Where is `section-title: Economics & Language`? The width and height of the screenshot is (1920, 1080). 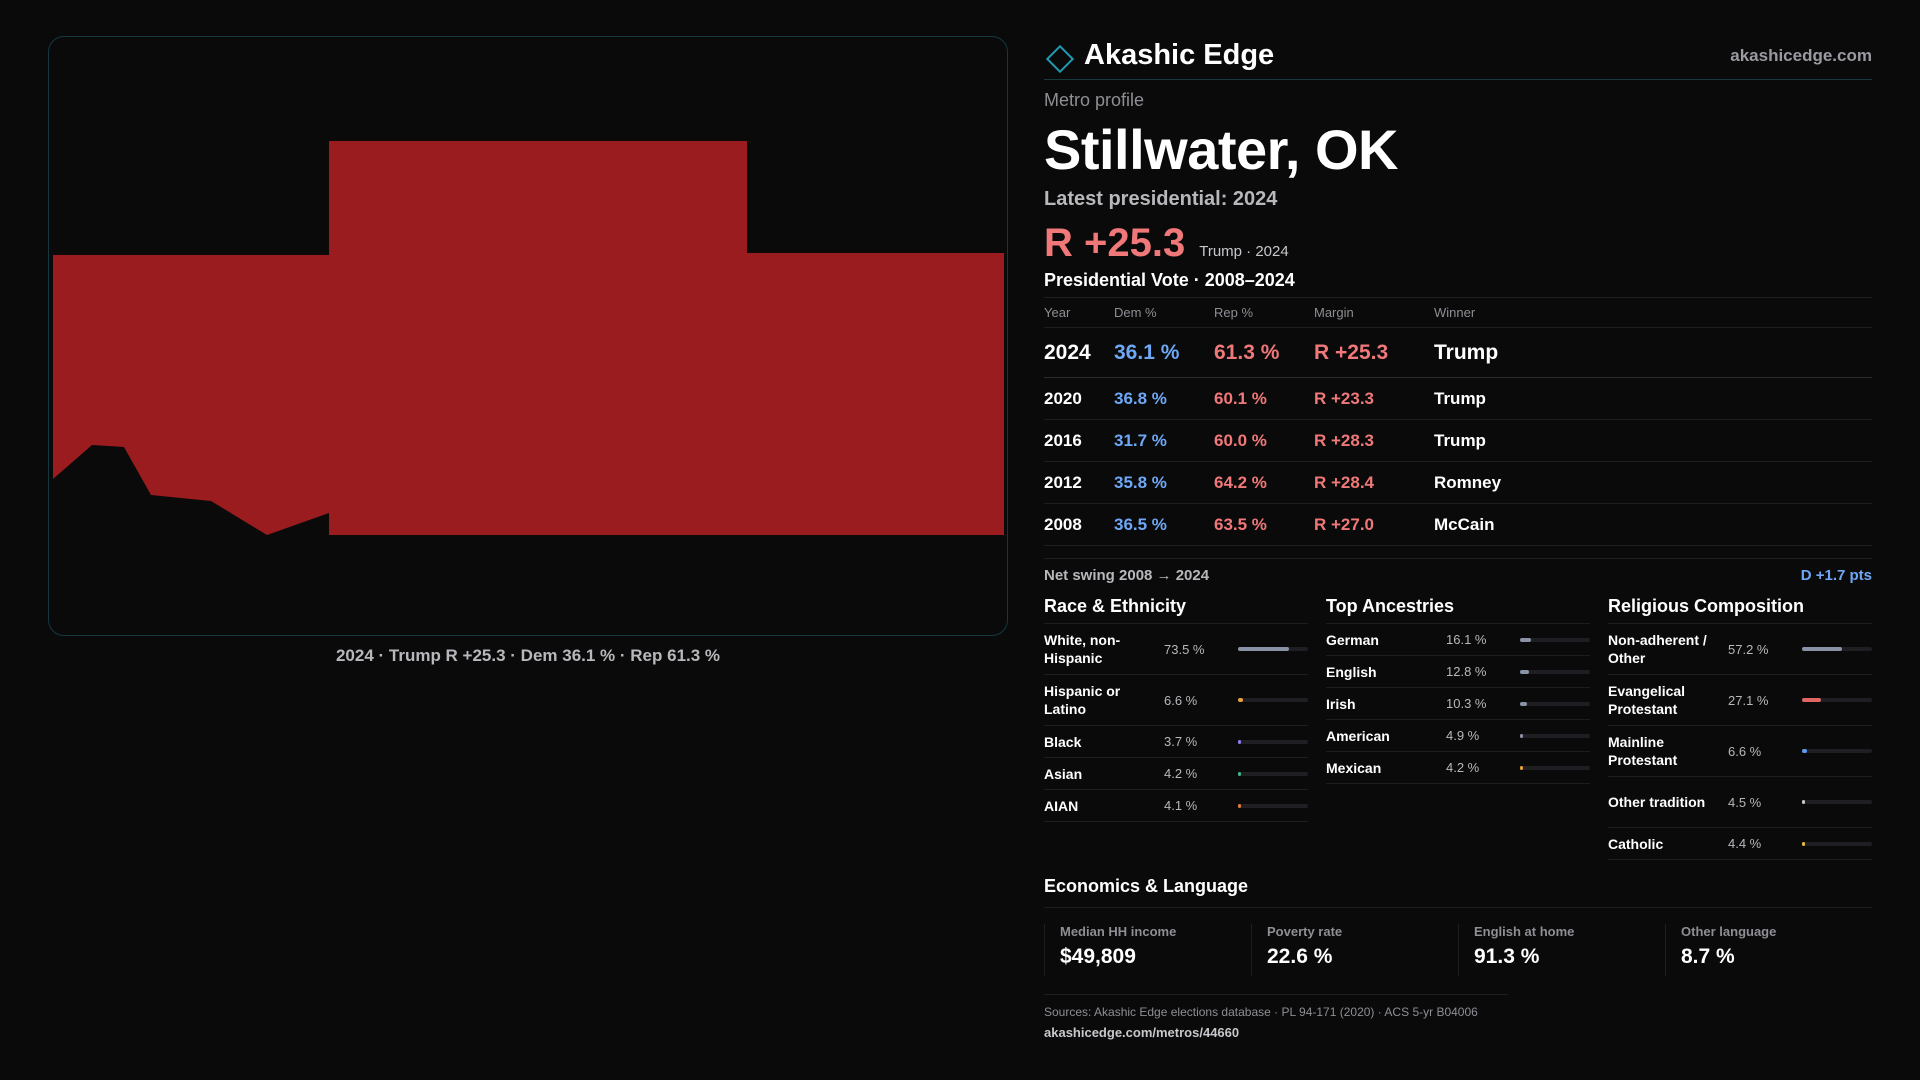 section-title: Economics & Language is located at coordinates (1458, 892).